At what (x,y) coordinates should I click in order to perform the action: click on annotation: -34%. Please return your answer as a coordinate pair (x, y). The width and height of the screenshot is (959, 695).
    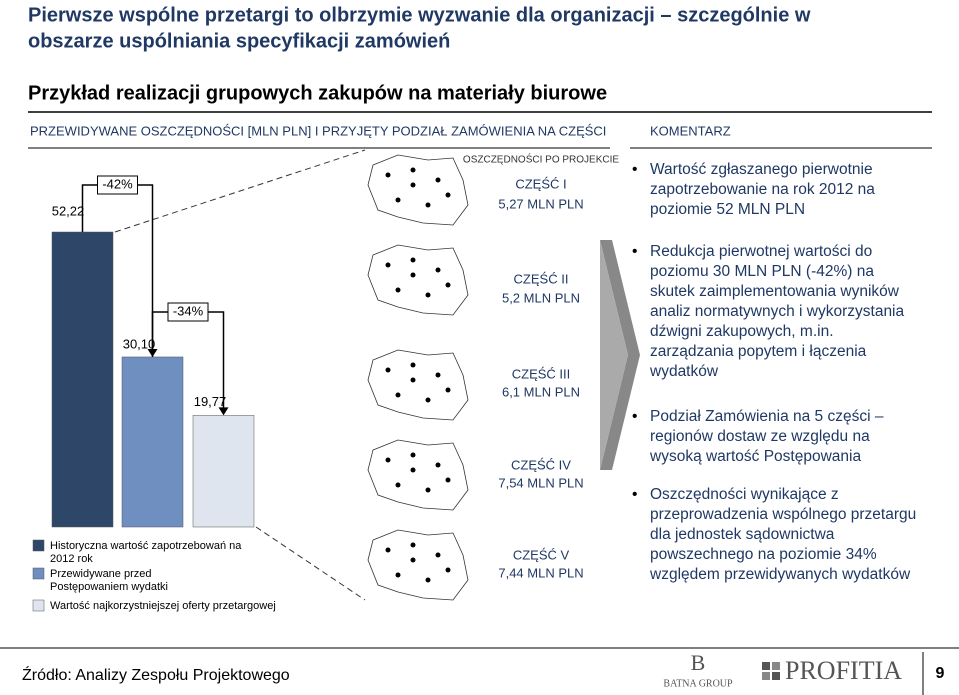
    Looking at the image, I should click on (188, 310).